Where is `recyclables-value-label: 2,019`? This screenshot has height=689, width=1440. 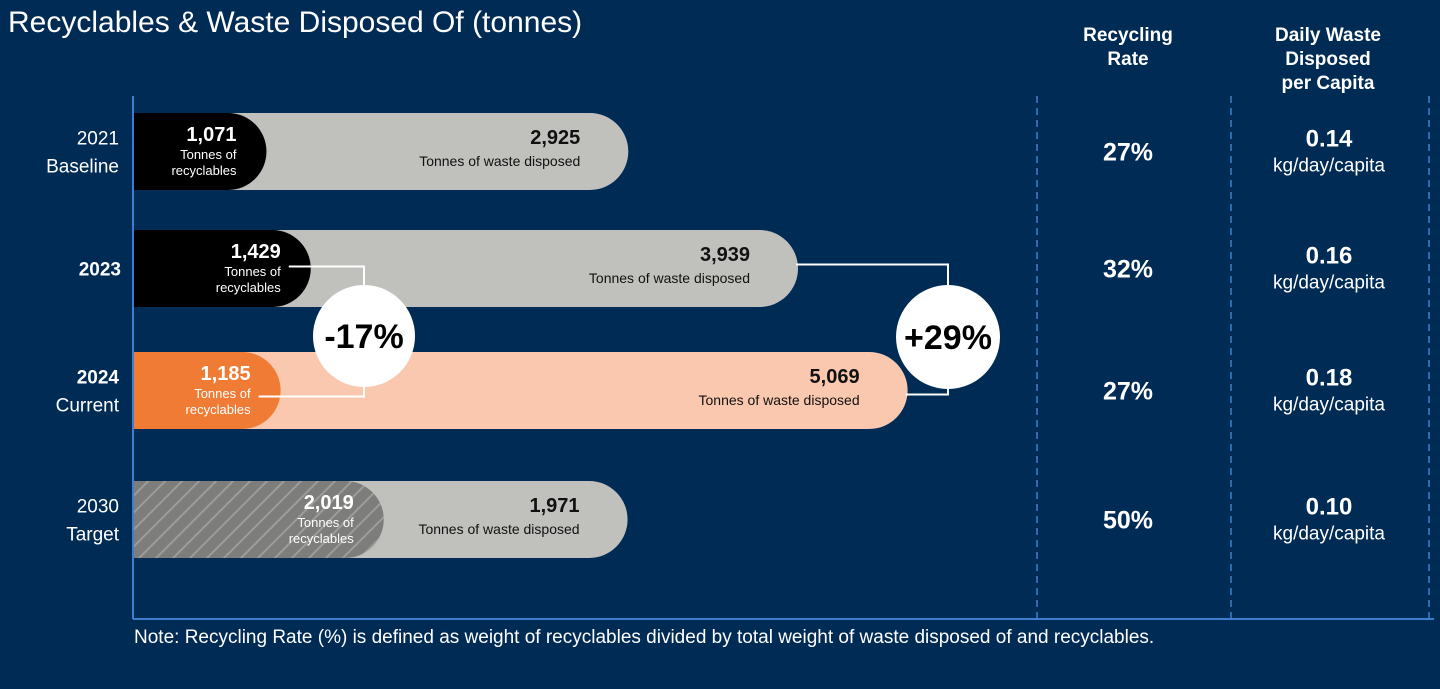
recyclables-value-label: 2,019 is located at coordinates (329, 503).